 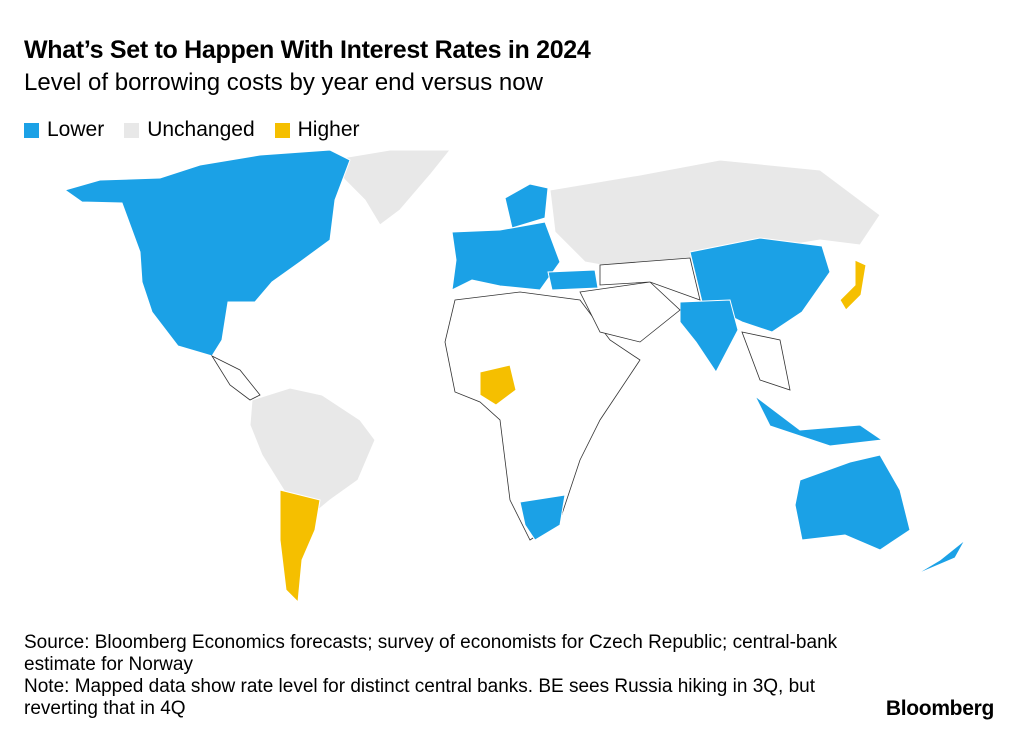 I want to click on legend-swatch-higher, so click(x=282, y=130).